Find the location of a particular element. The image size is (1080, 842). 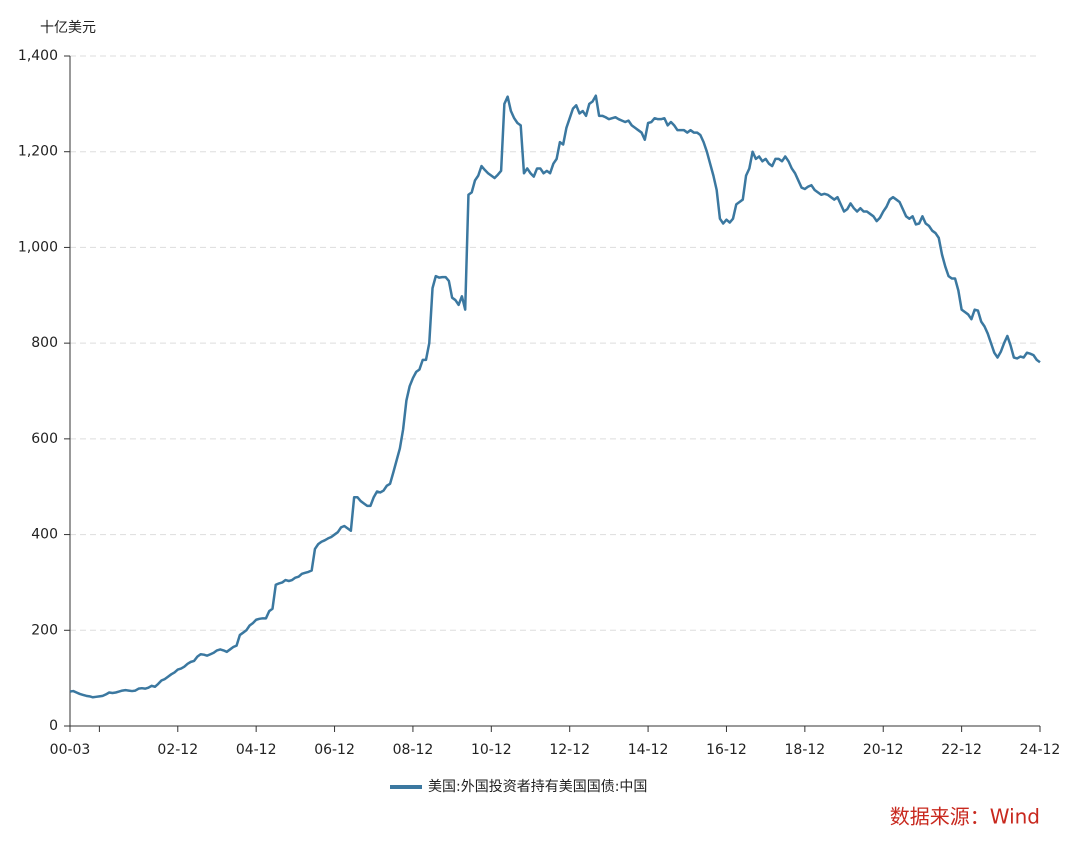

x-tick-label: 06-12 is located at coordinates (334, 750).